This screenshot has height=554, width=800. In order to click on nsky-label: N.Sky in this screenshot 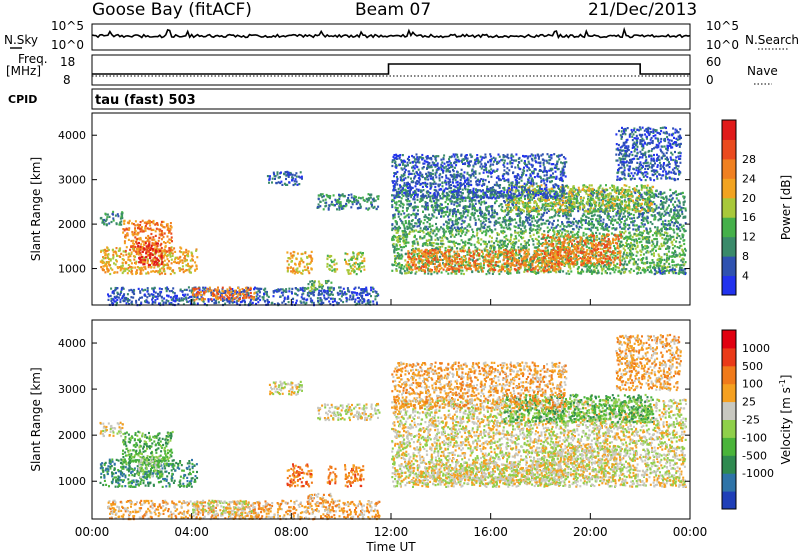, I will do `click(21, 40)`.